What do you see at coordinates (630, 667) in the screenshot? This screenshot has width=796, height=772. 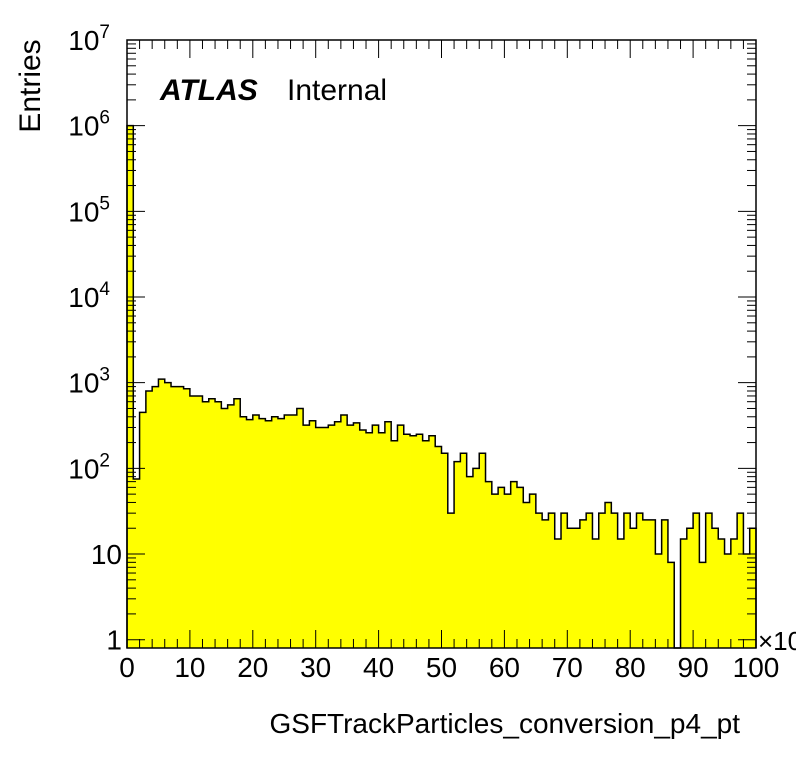 I see `x-tick-label: 80` at bounding box center [630, 667].